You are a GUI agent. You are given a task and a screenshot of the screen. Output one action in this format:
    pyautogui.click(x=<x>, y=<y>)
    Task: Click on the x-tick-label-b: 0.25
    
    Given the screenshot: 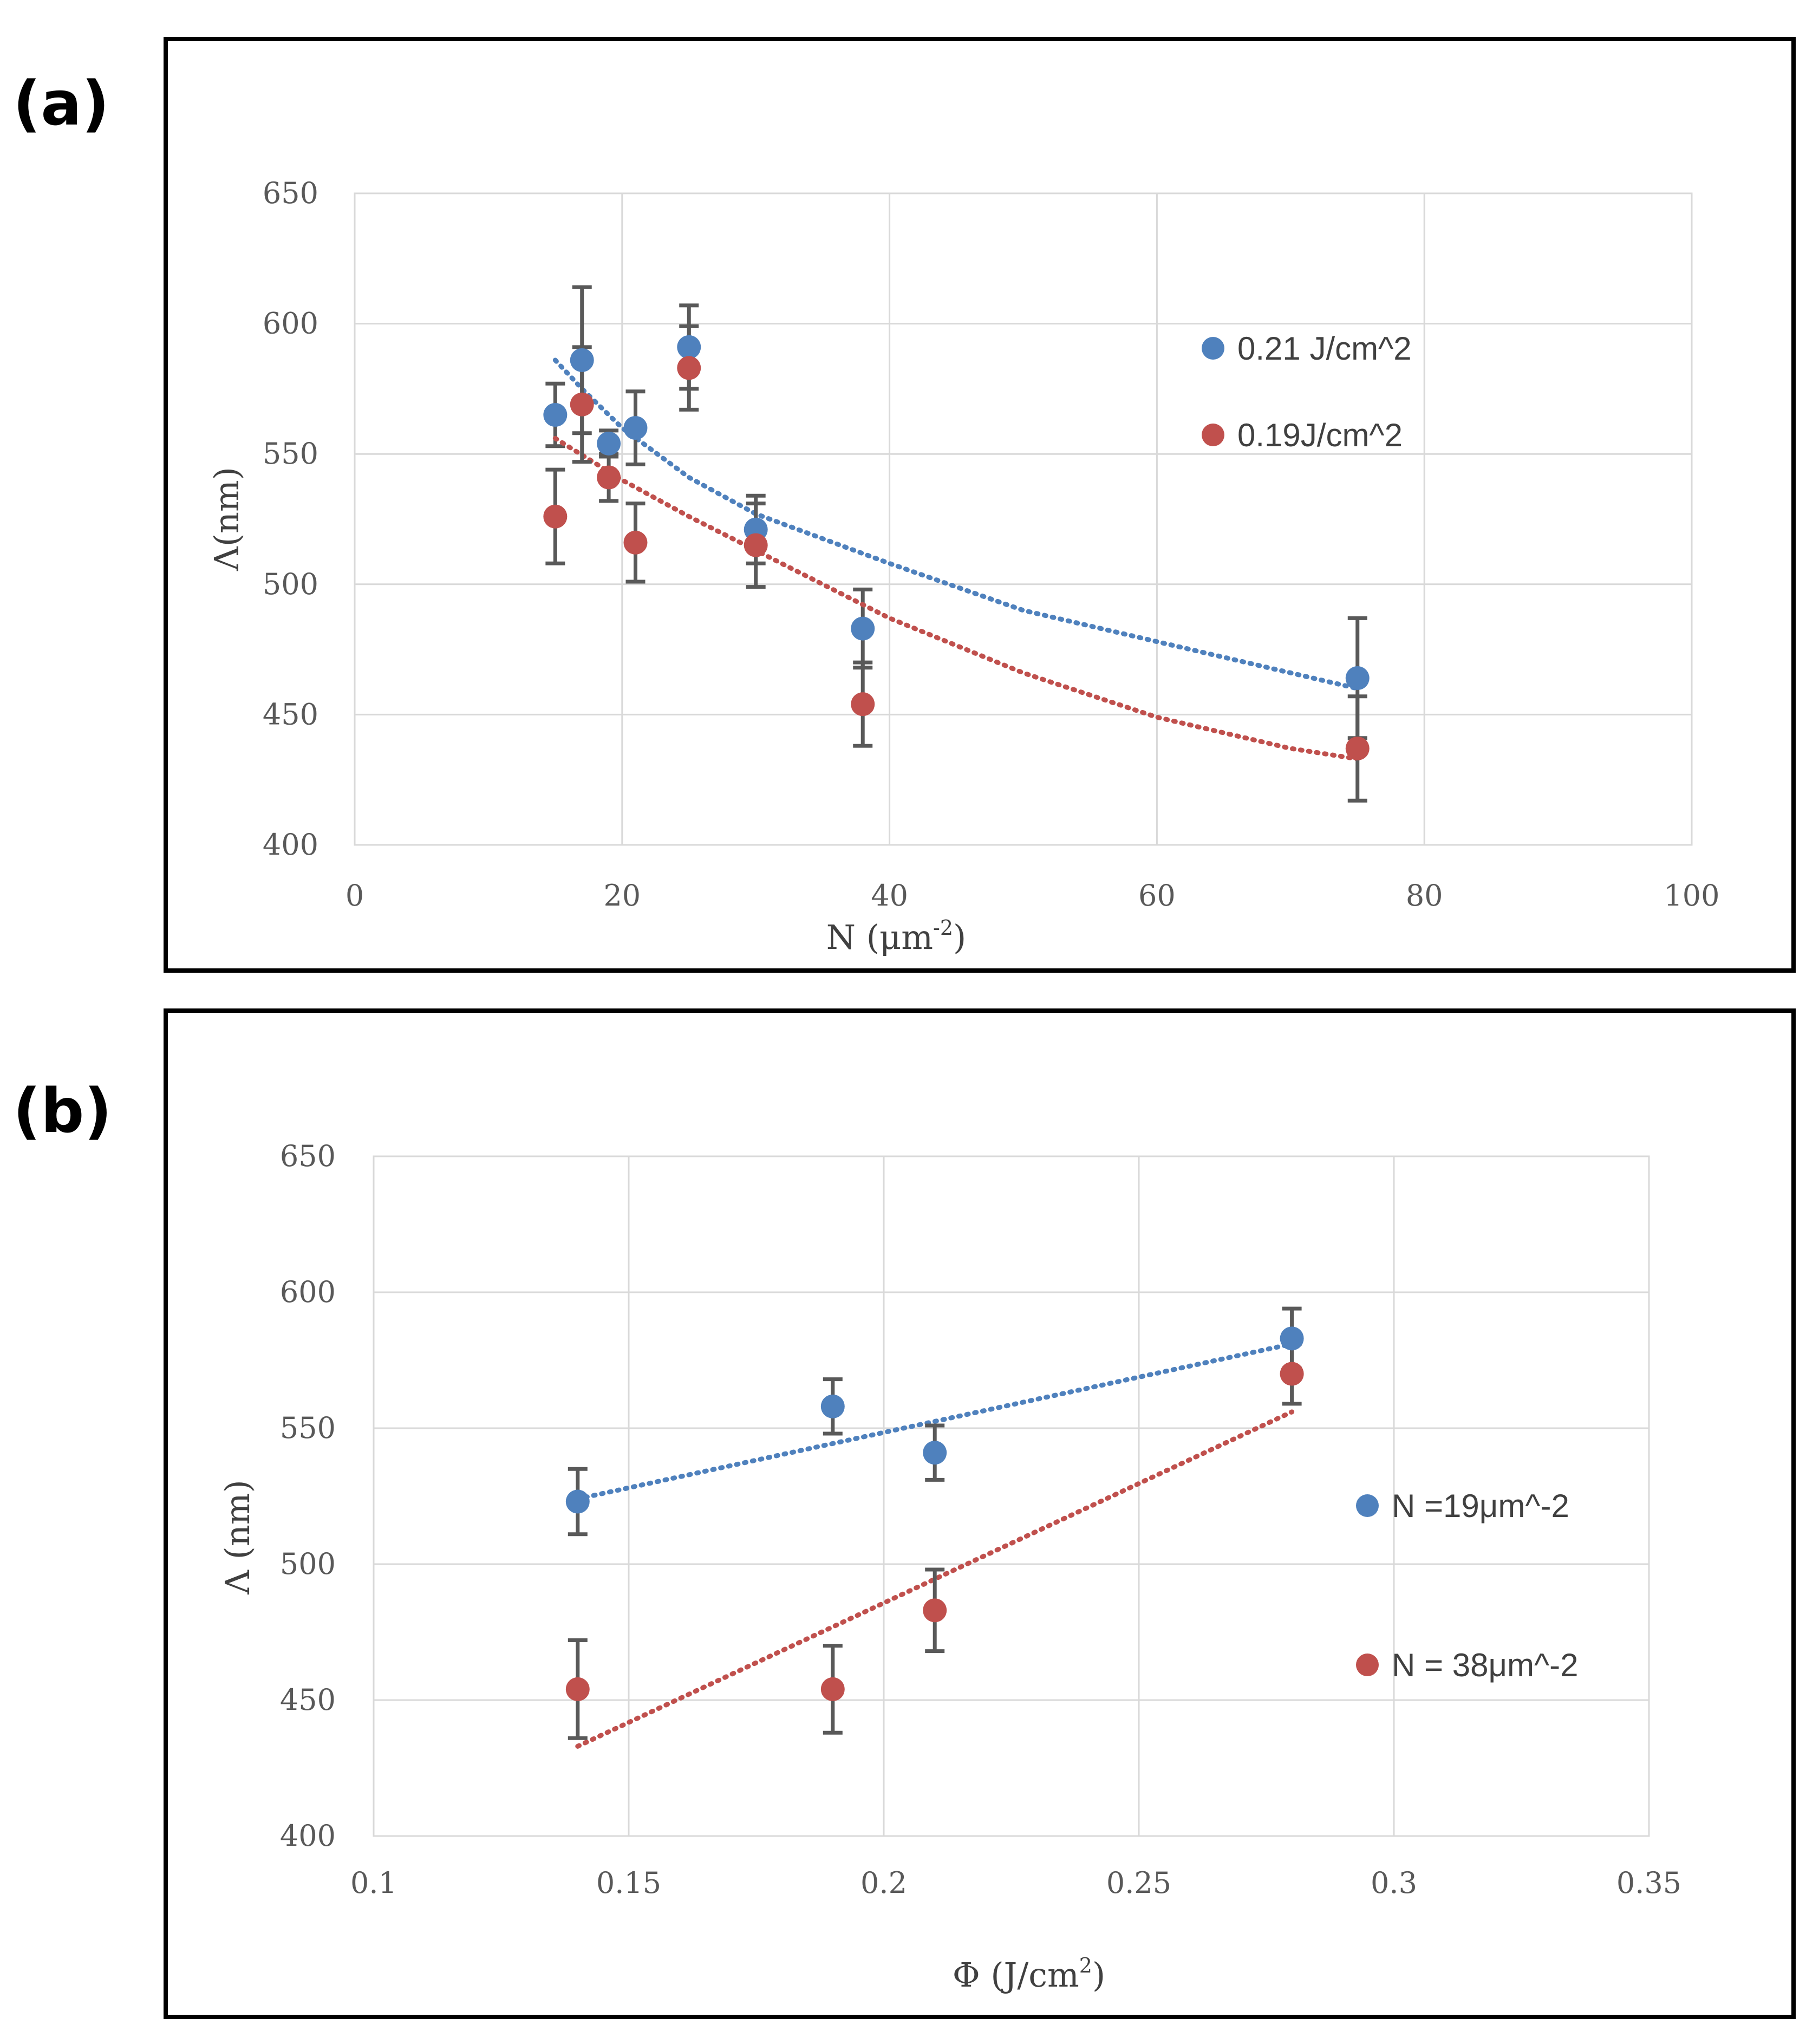 What is the action you would take?
    pyautogui.click(x=1138, y=1883)
    